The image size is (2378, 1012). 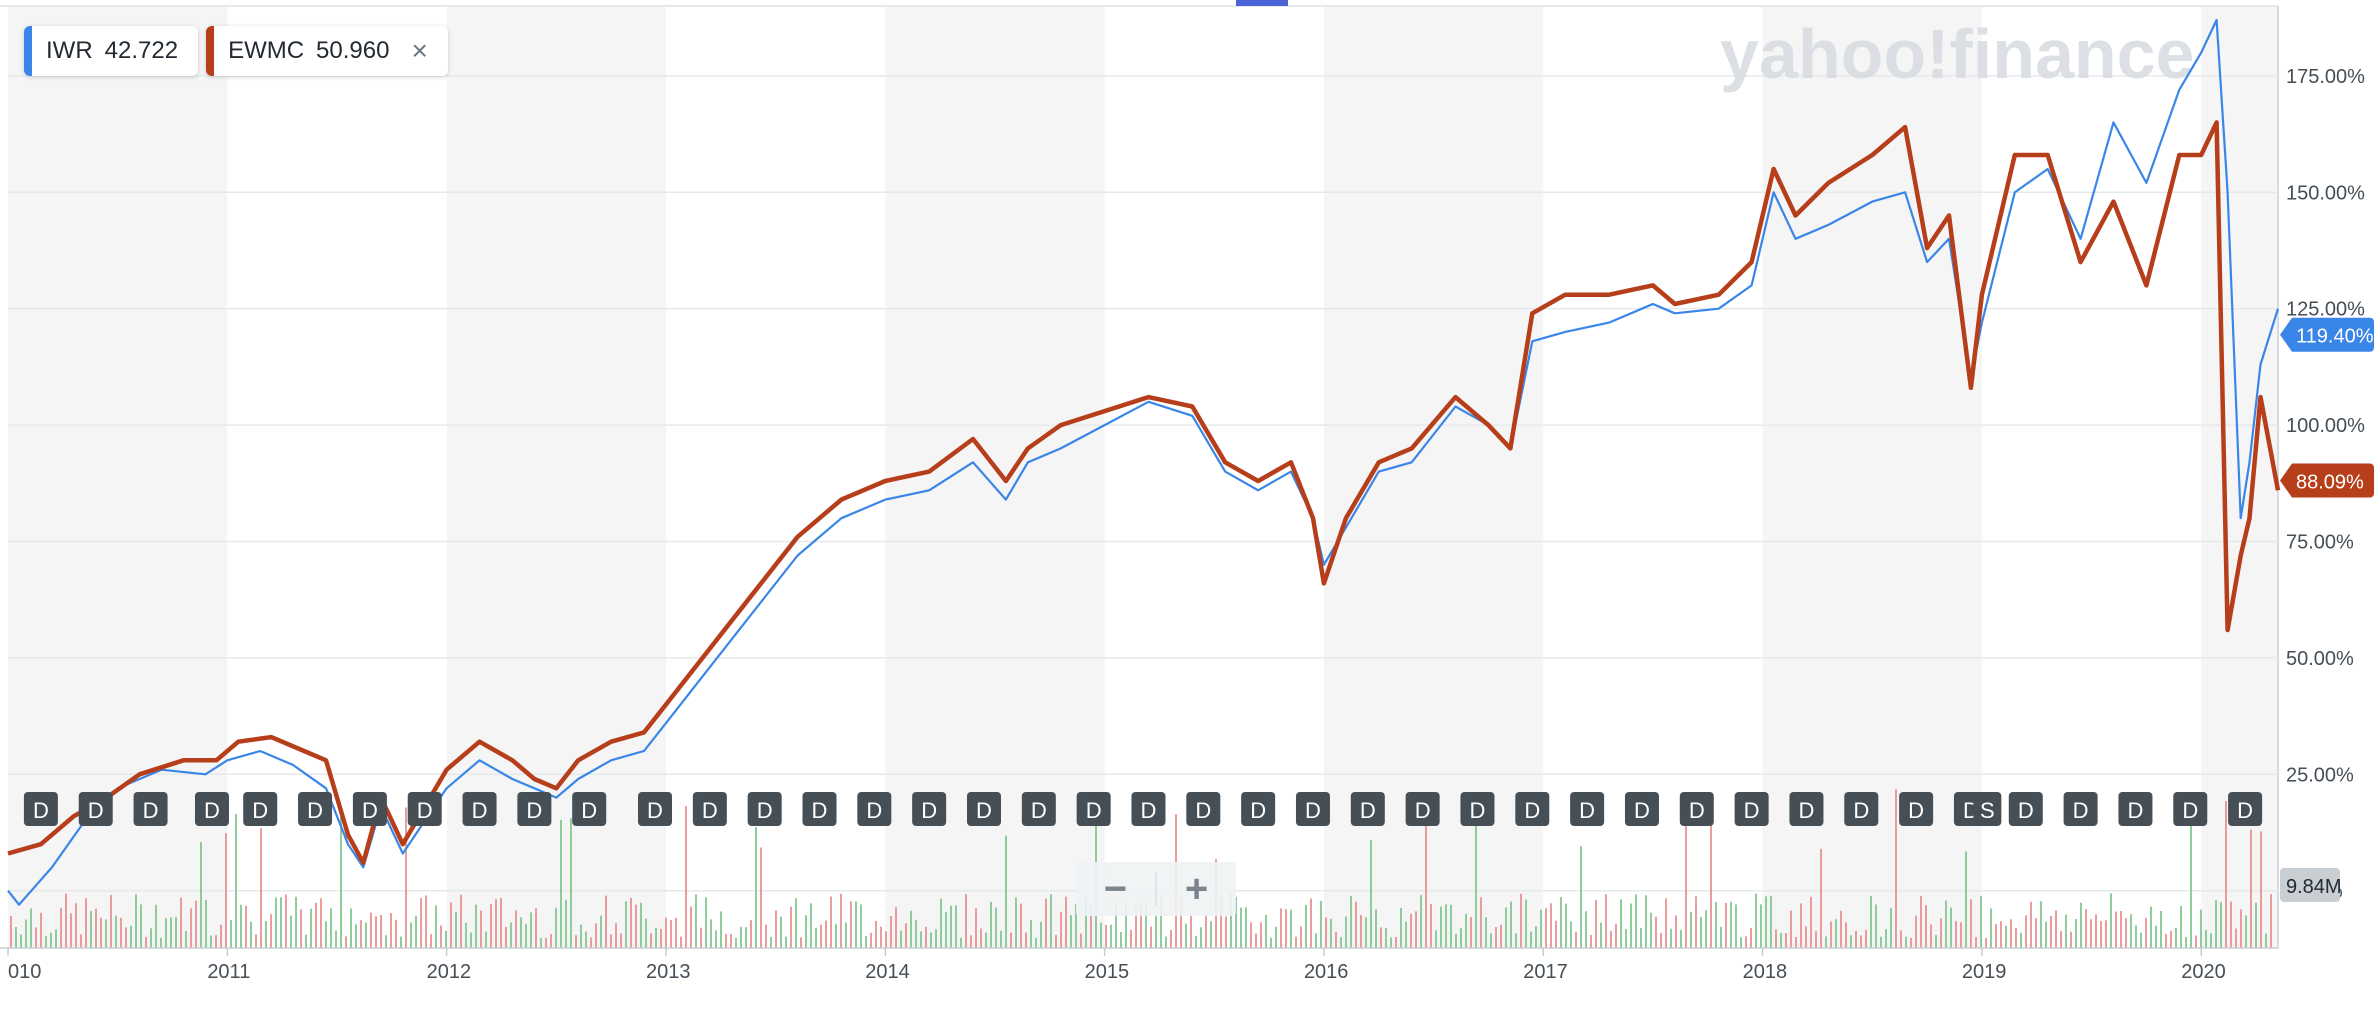 What do you see at coordinates (1262, 3) in the screenshot?
I see `range-handle` at bounding box center [1262, 3].